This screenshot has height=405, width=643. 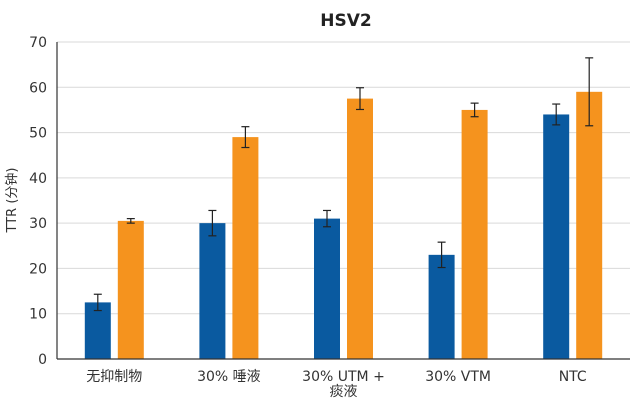 I want to click on chart-title: HSV2, so click(x=345, y=21).